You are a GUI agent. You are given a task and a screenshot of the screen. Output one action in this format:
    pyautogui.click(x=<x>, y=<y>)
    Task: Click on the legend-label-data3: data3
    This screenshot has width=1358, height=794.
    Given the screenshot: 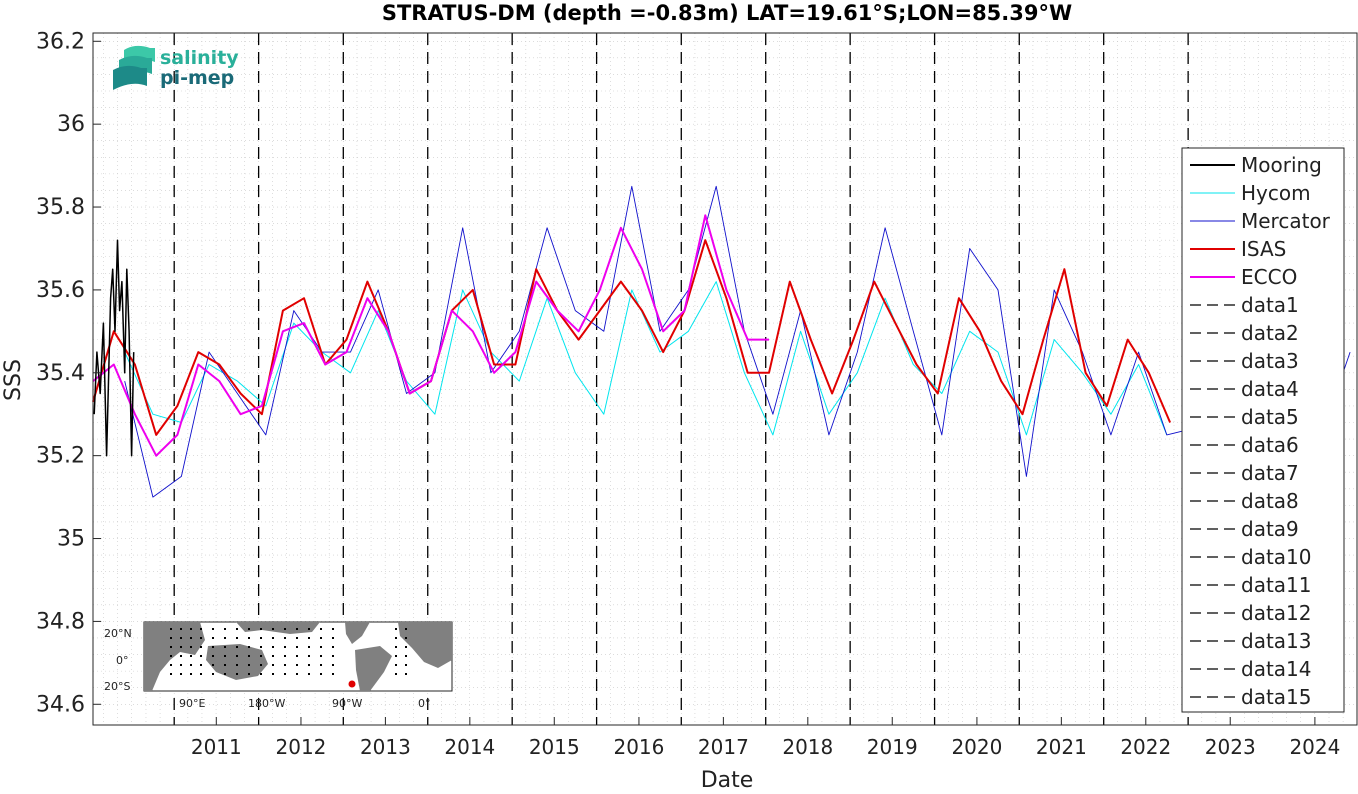 What is the action you would take?
    pyautogui.click(x=1270, y=361)
    